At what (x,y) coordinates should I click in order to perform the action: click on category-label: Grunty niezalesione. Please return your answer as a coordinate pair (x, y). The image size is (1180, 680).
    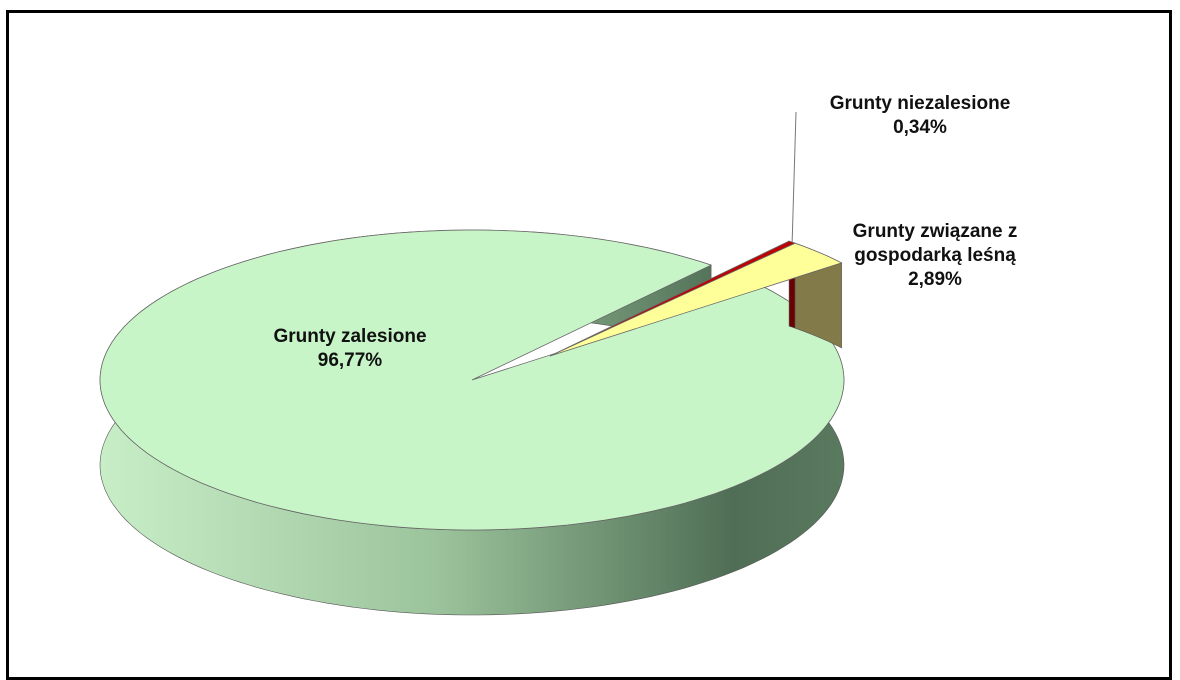
    Looking at the image, I should click on (920, 103).